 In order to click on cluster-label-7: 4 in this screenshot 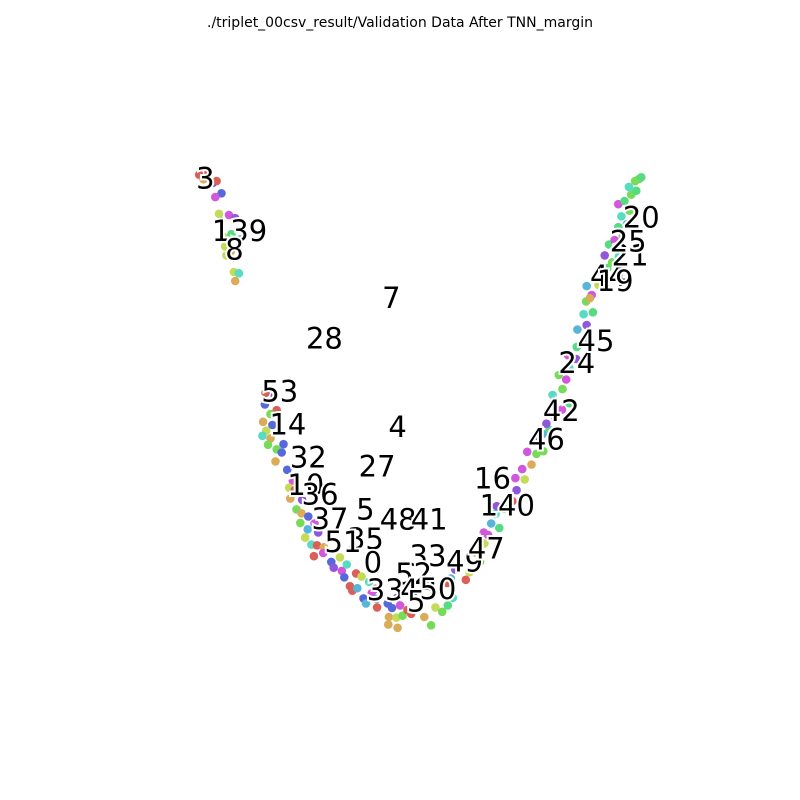, I will do `click(397, 427)`.